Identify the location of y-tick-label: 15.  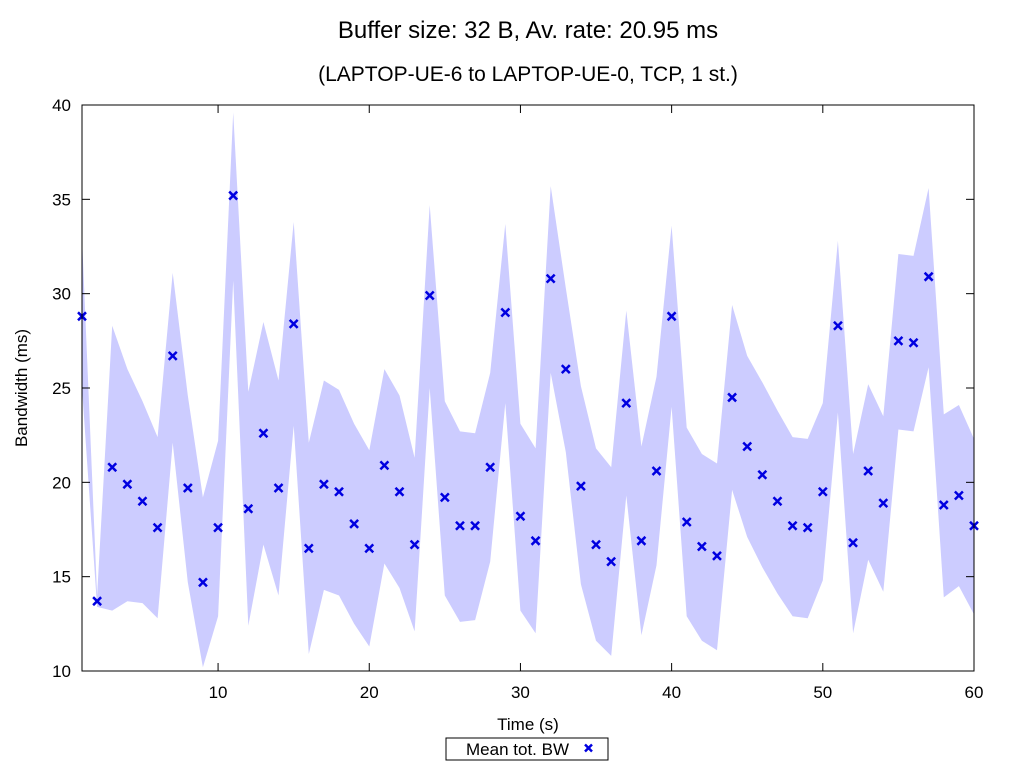
(61, 577).